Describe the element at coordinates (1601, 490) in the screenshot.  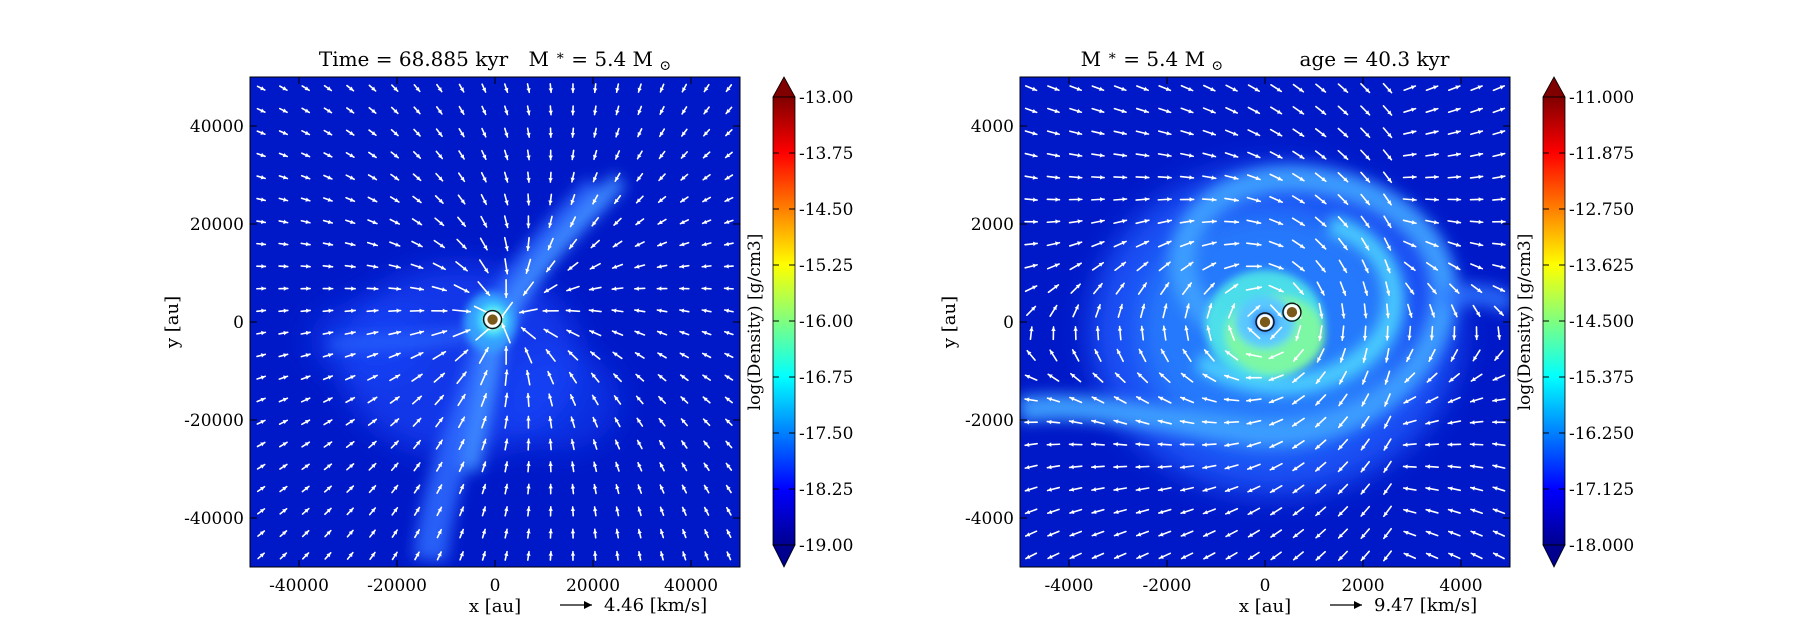
I see `colorbar-tick-label: -17.125` at that location.